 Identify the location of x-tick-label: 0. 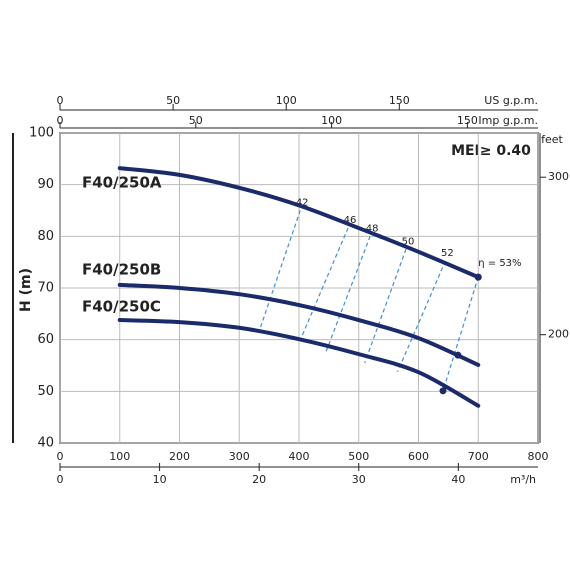
(60, 456).